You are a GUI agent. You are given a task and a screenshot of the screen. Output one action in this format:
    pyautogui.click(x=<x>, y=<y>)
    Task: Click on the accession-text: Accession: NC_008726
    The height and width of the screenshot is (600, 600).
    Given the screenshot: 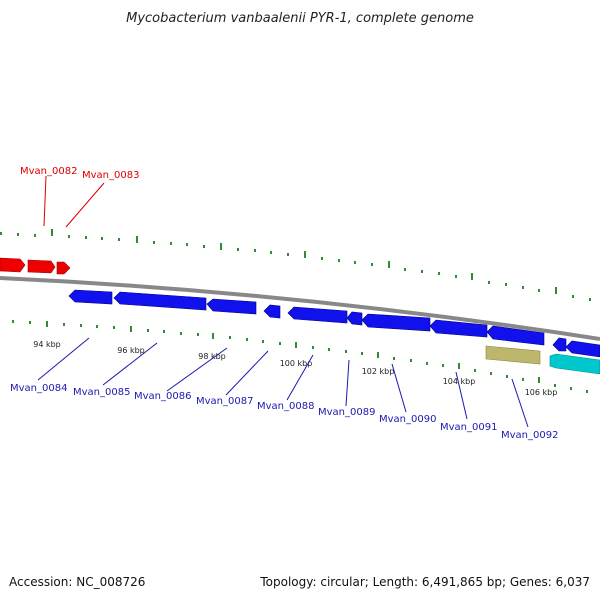 What is the action you would take?
    pyautogui.click(x=77, y=582)
    